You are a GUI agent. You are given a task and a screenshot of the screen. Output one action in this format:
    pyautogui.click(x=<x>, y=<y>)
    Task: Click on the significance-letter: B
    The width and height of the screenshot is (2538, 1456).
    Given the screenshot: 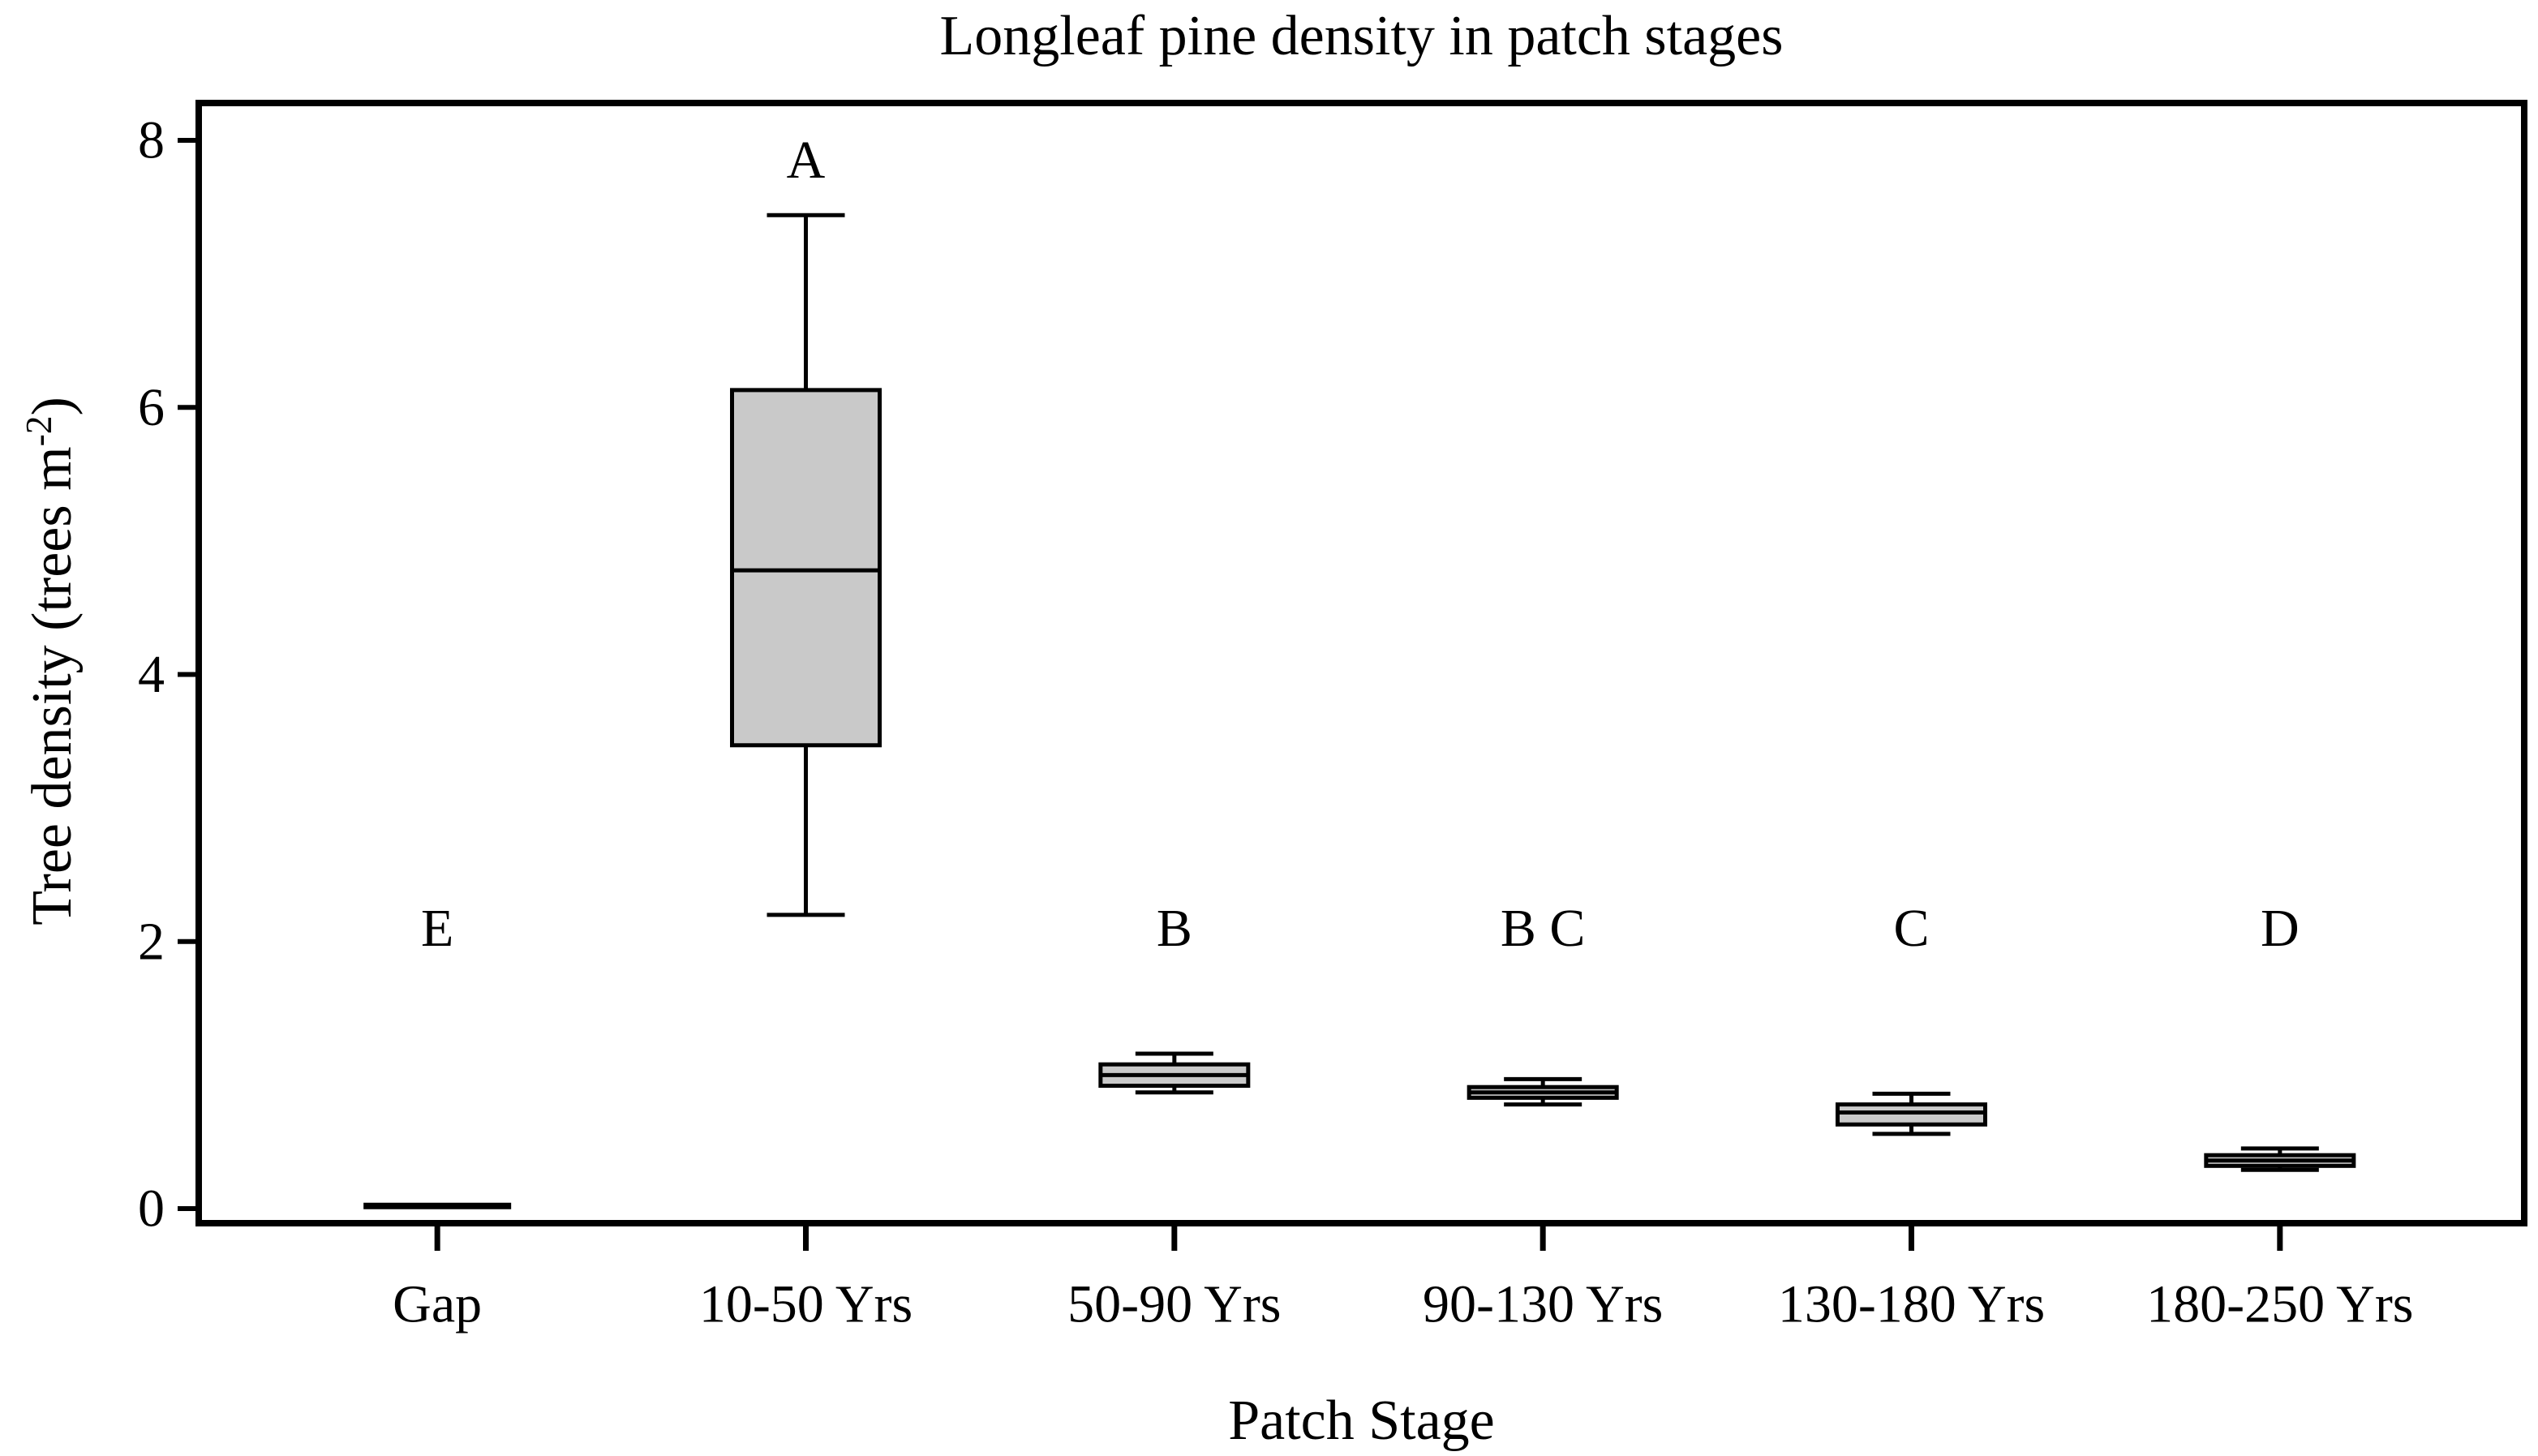 What is the action you would take?
    pyautogui.click(x=1174, y=928)
    